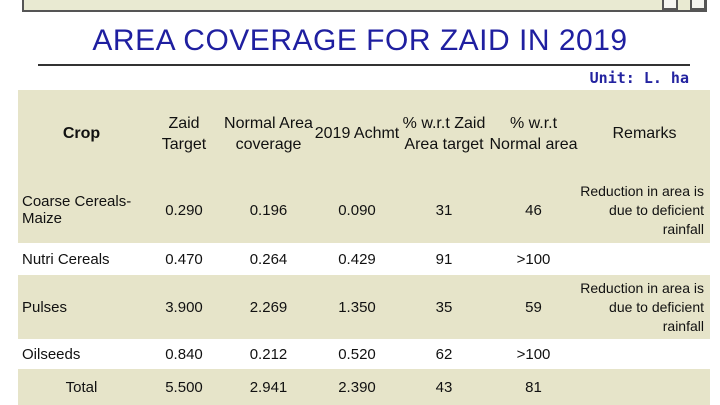 This screenshot has width=720, height=405. What do you see at coordinates (81, 210) in the screenshot?
I see `cell-crop: Coarse Cereals- Maize` at bounding box center [81, 210].